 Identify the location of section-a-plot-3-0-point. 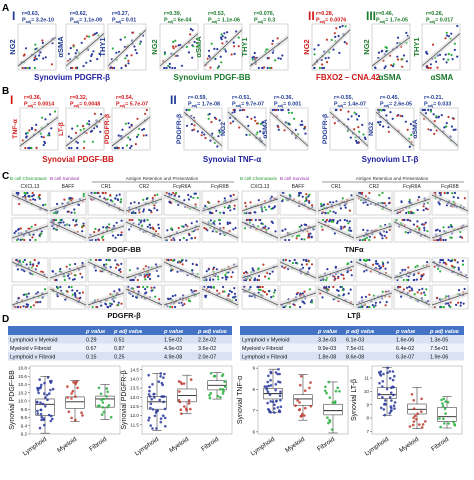
(393, 66).